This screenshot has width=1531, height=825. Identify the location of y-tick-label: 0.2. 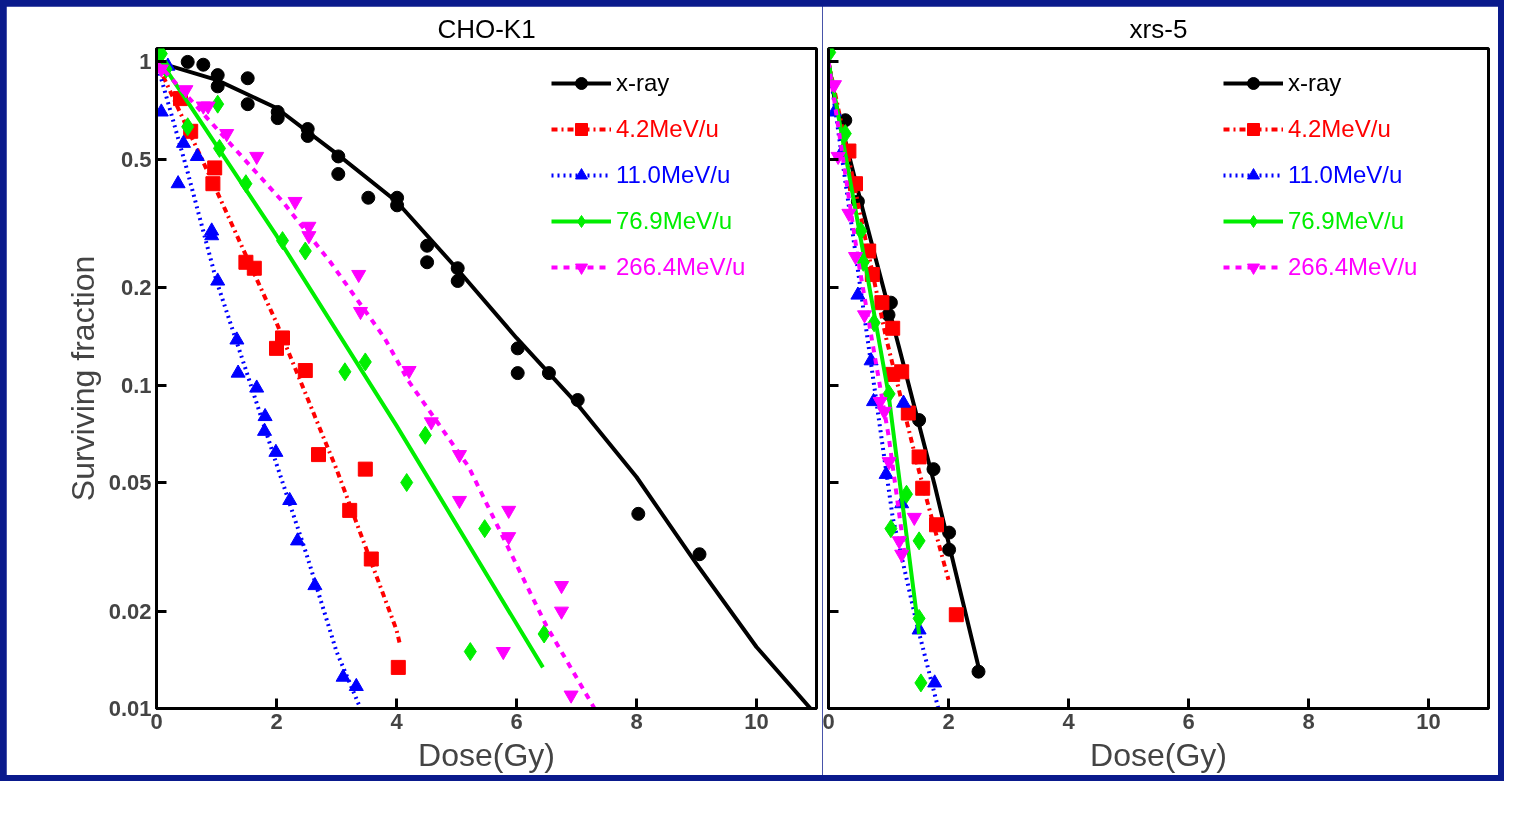
(136, 288).